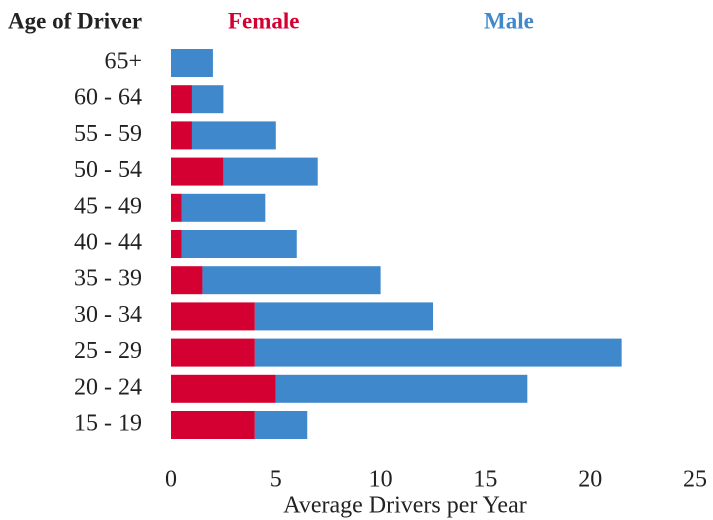  Describe the element at coordinates (264, 20) in the screenshot. I see `legend-entry: Female` at that location.